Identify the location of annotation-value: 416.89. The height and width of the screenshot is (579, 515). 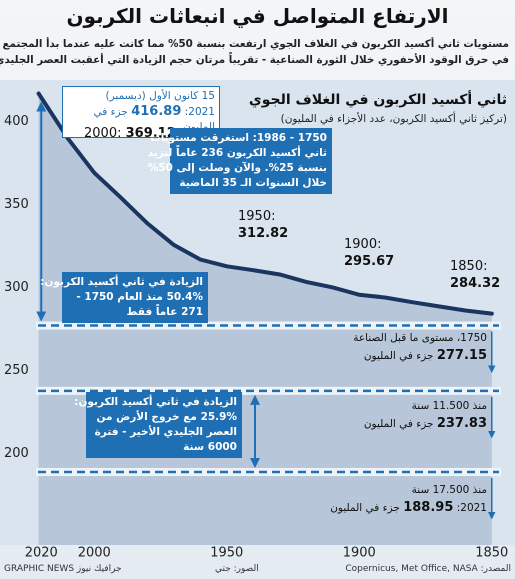
(156, 111).